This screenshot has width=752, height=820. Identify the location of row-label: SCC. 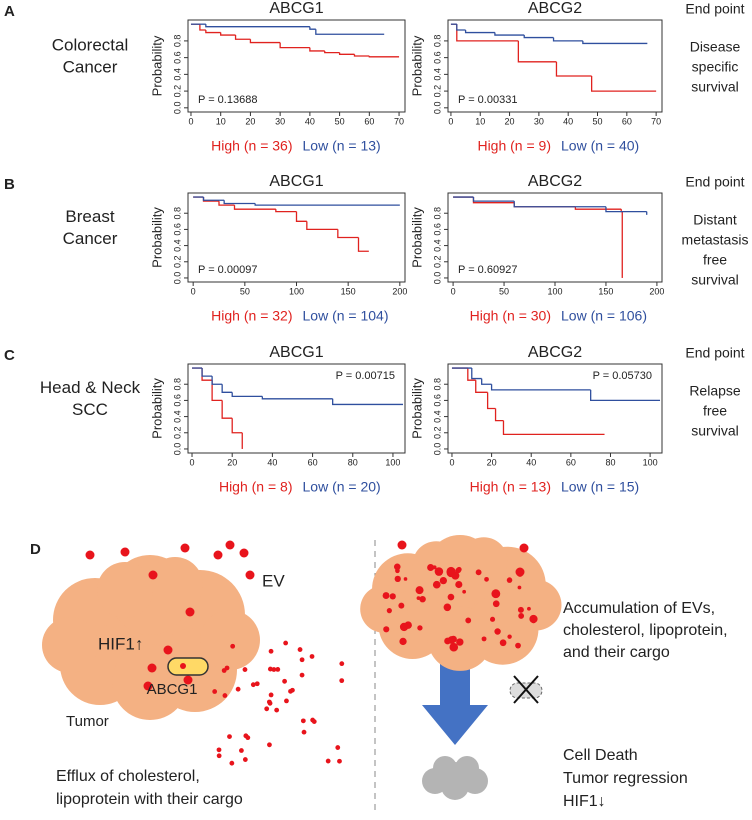
(90, 409).